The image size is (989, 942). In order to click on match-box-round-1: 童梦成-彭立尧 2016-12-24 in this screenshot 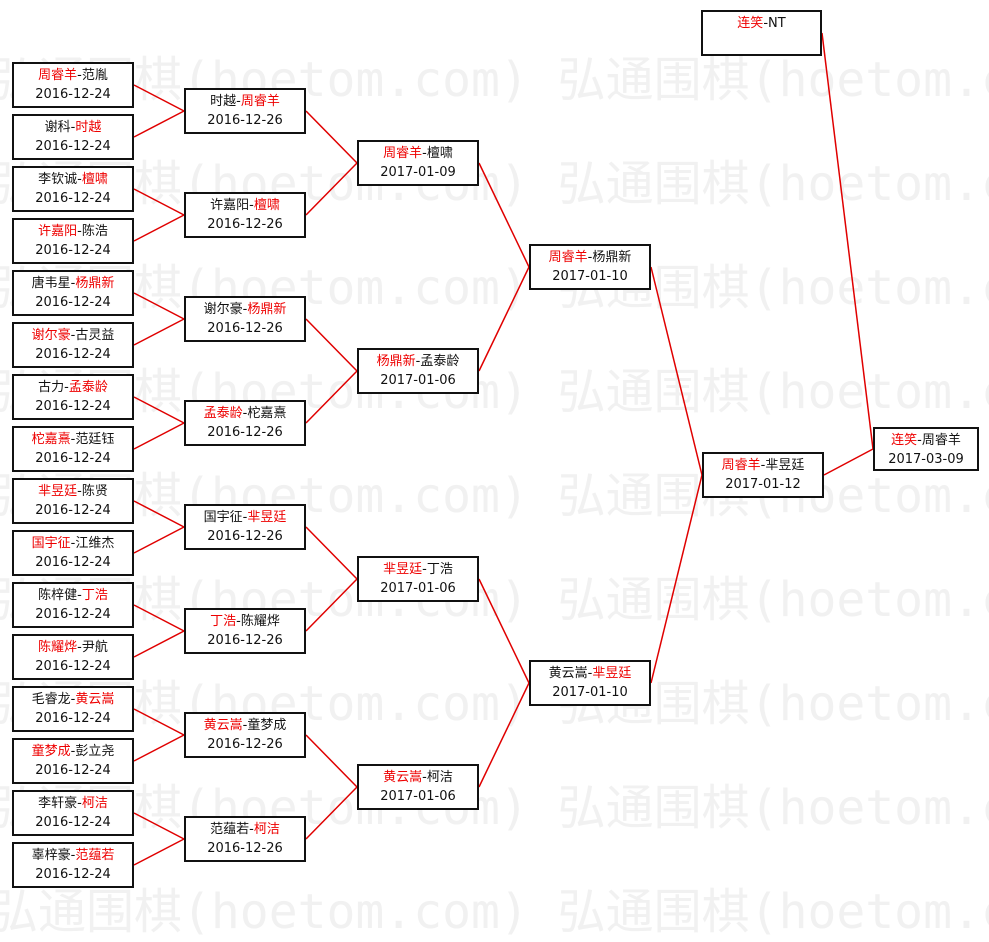, I will do `click(73, 761)`.